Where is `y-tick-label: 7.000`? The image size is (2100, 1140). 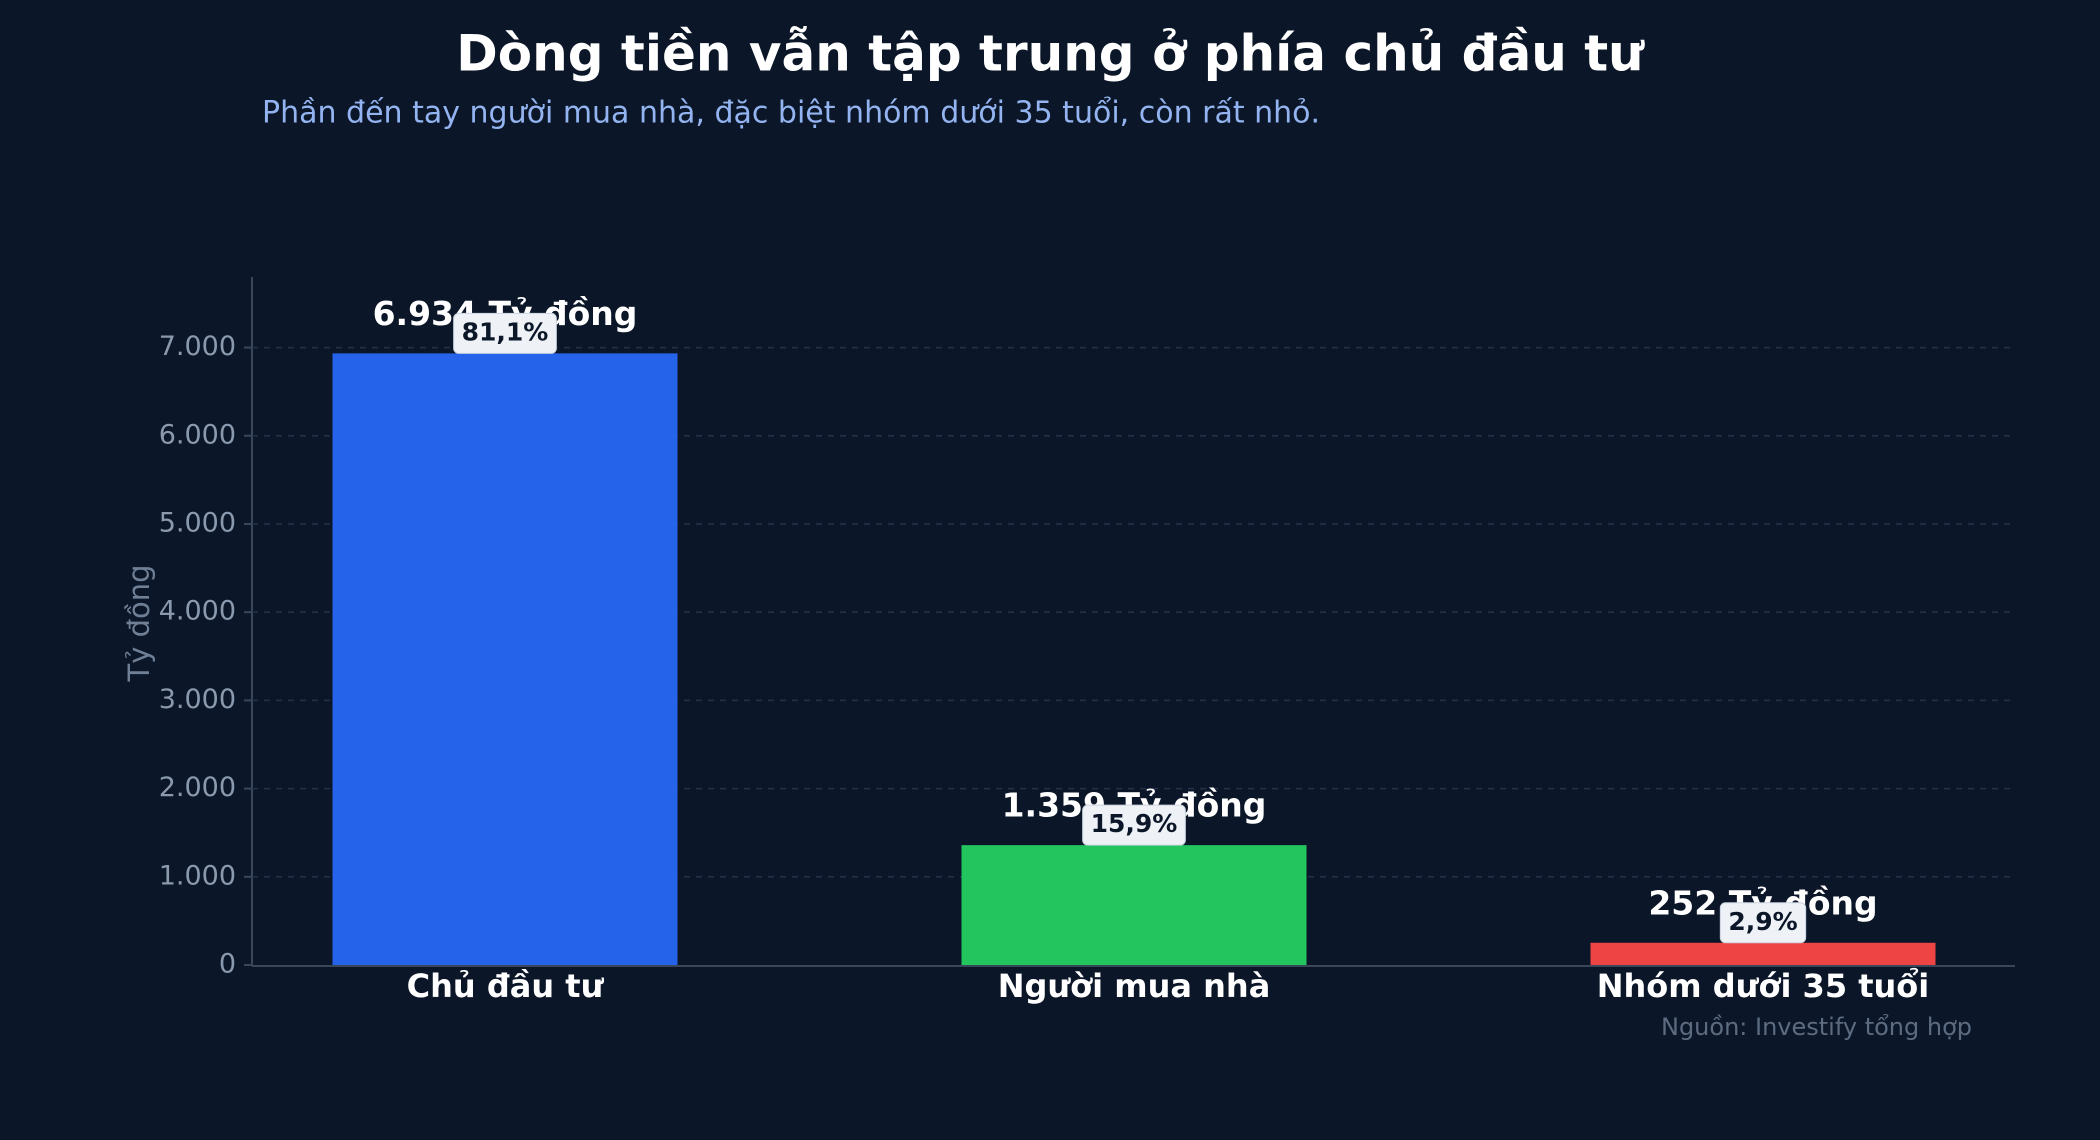
y-tick-label: 7.000 is located at coordinates (197, 346).